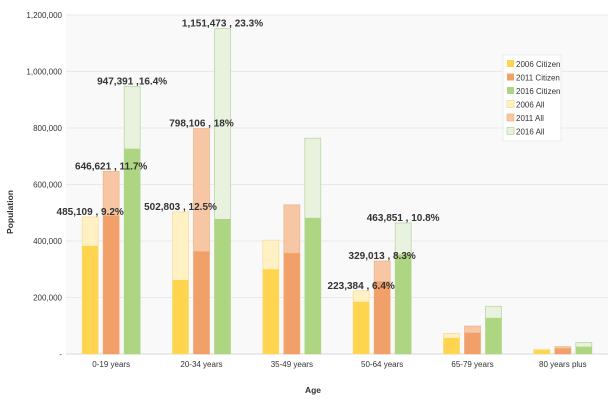 The width and height of the screenshot is (615, 402). I want to click on x-tick-label: 0-19 years, so click(111, 364).